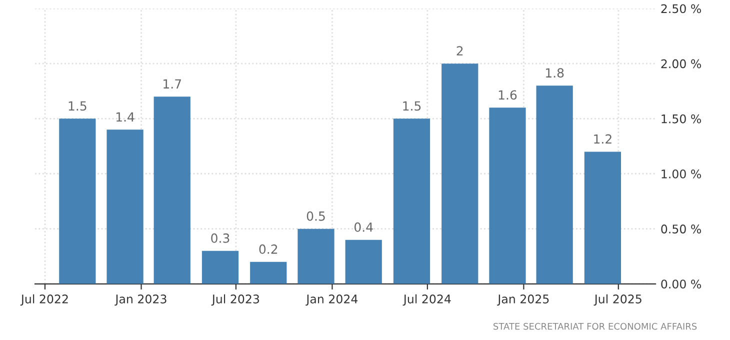 This screenshot has height=340, width=730. I want to click on x-tick-label: Jan 2023, so click(140, 300).